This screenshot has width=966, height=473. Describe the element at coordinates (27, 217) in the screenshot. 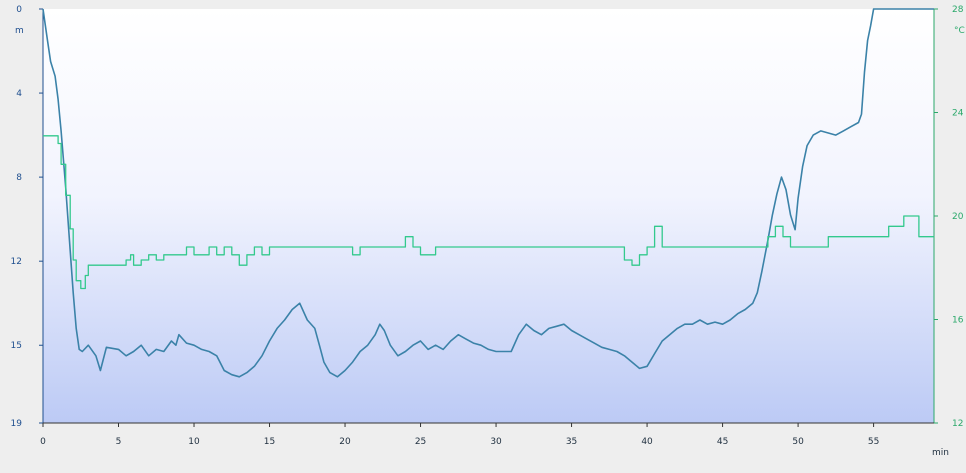

I see `left-axis: 0 4 8 12 15 19` at that location.